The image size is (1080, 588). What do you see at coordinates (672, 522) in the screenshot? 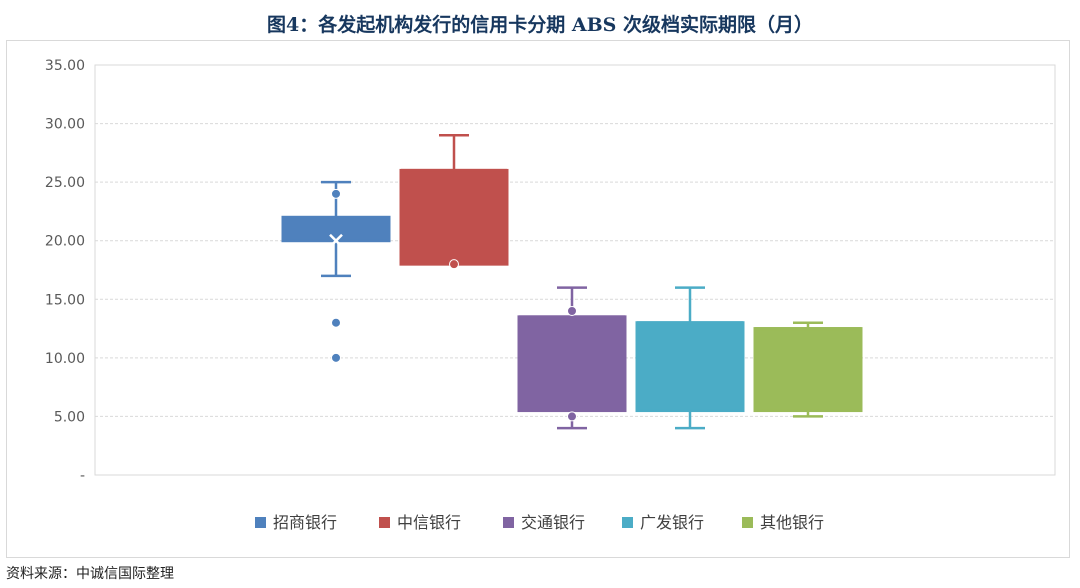
I see `legend-label: 广发银行` at bounding box center [672, 522].